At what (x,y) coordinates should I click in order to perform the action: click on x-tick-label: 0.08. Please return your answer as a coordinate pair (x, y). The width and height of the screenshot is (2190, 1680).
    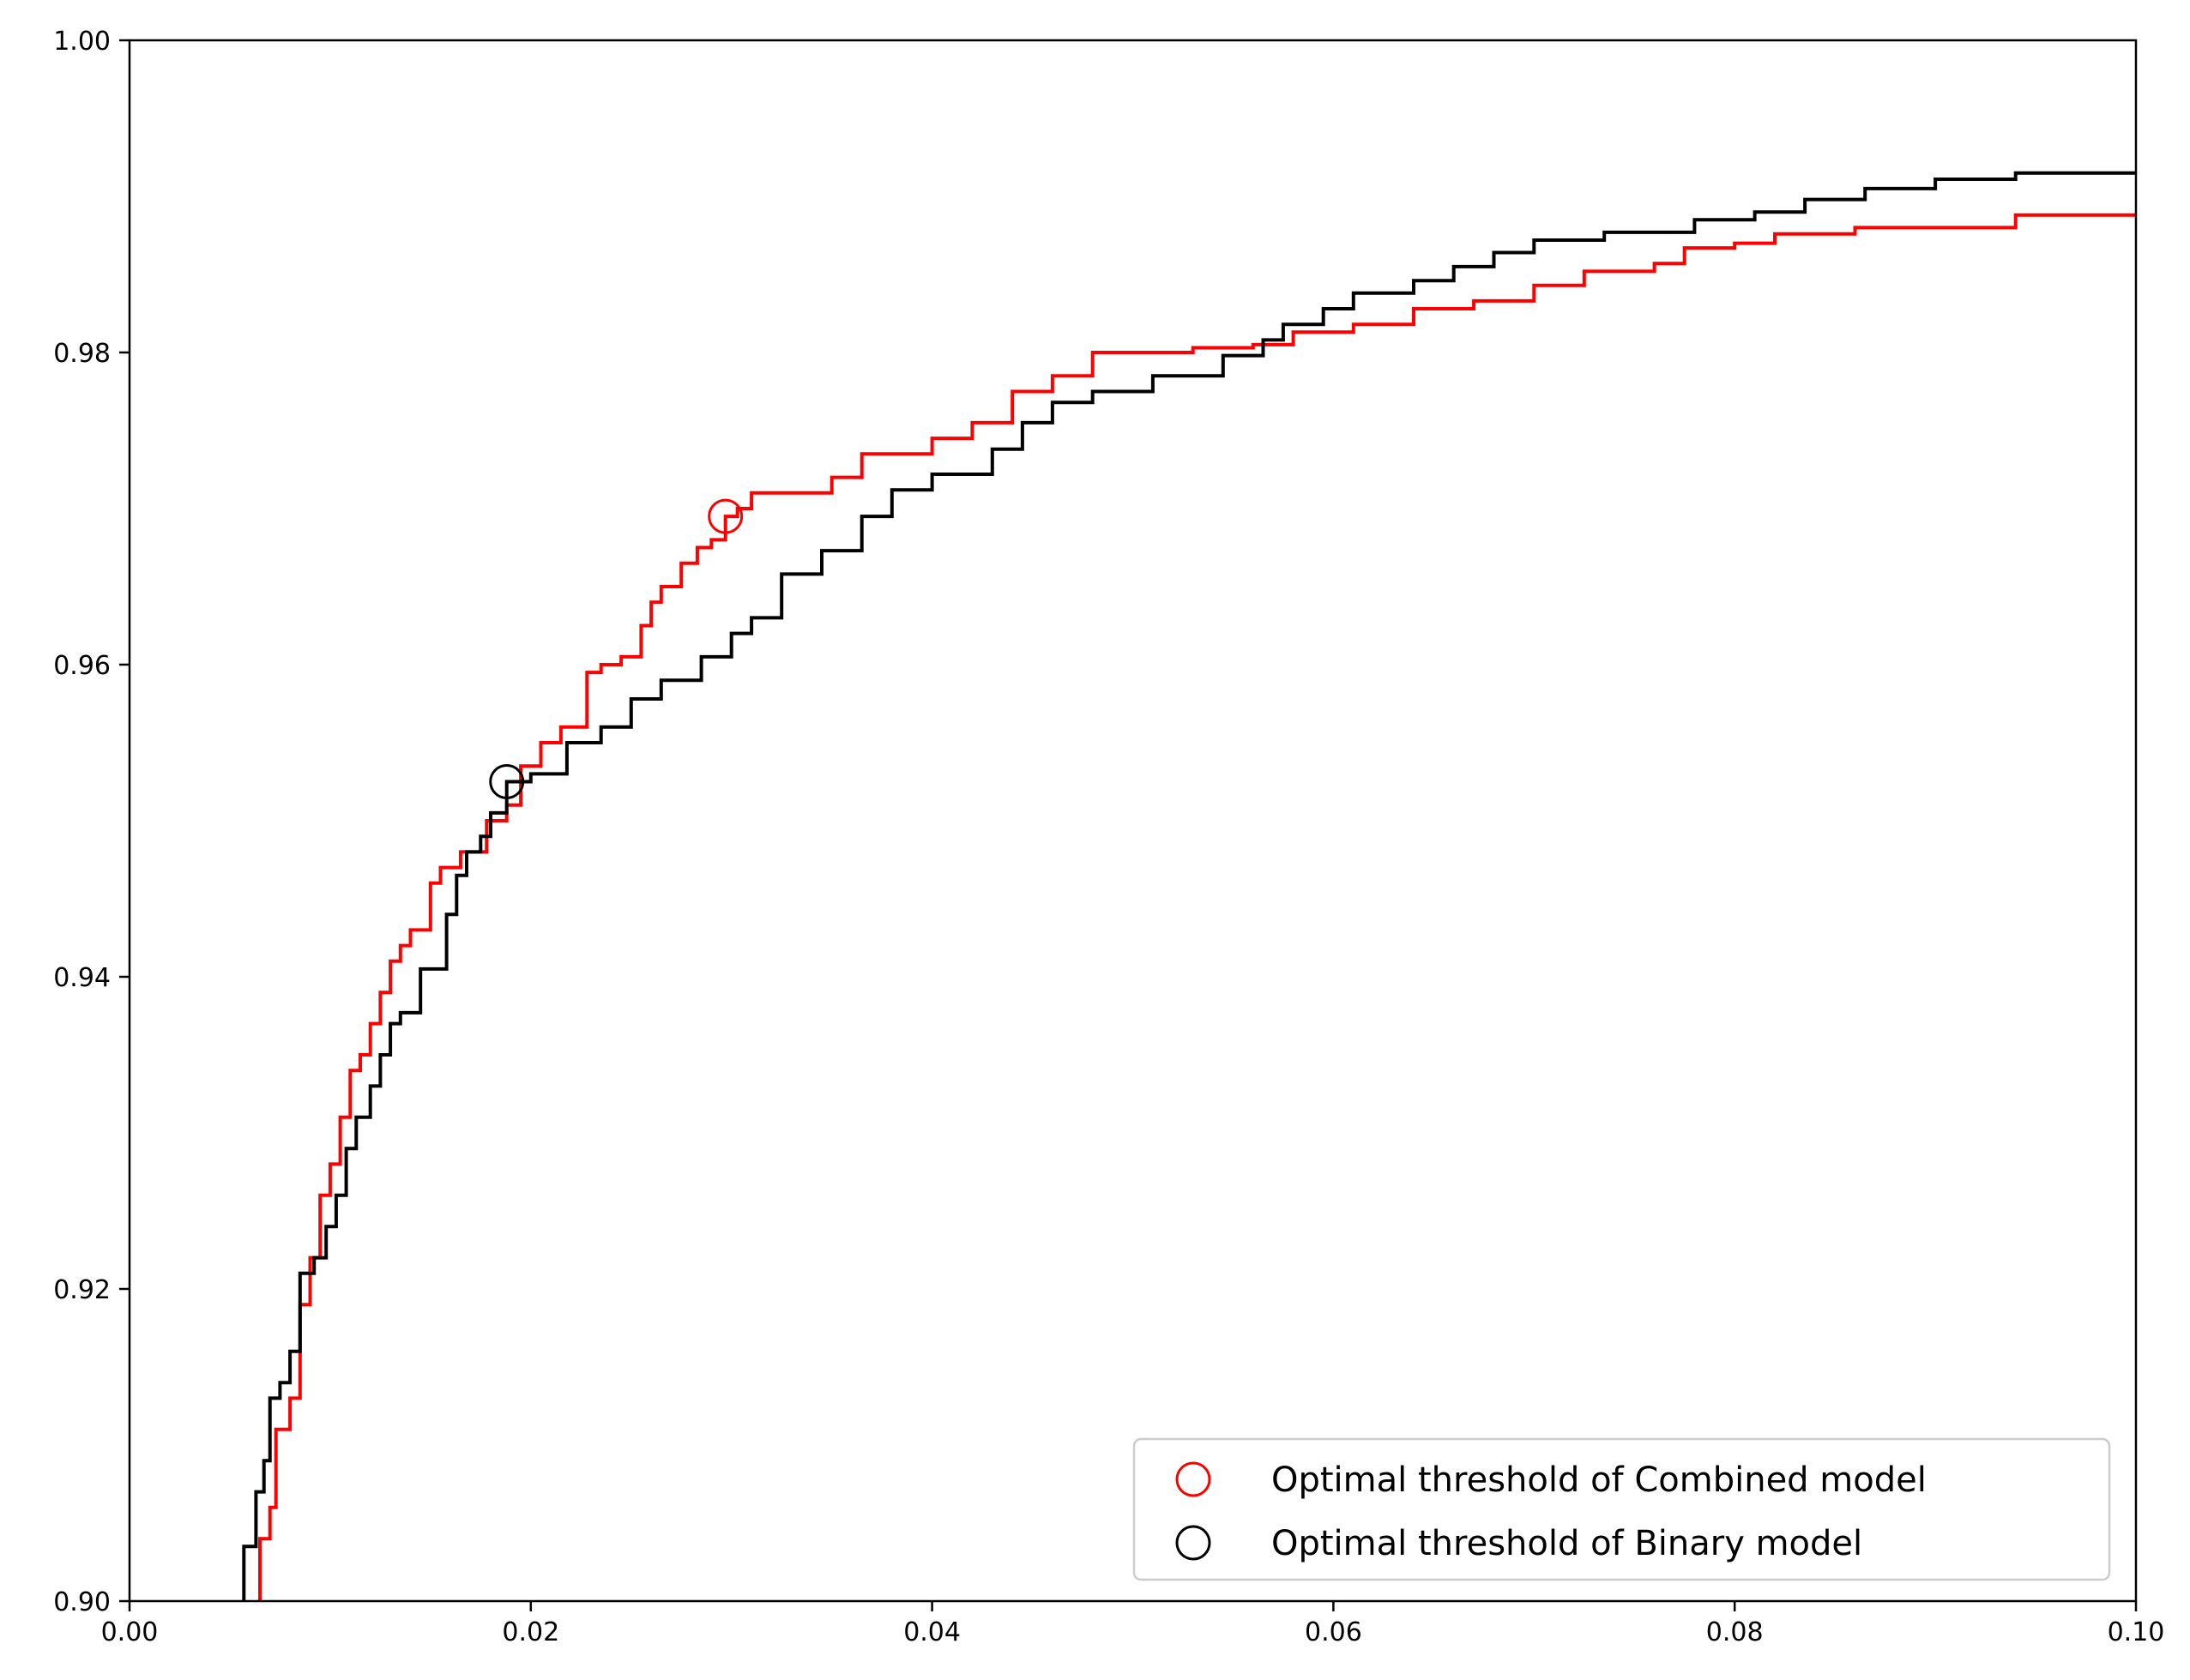
    Looking at the image, I should click on (1735, 1632).